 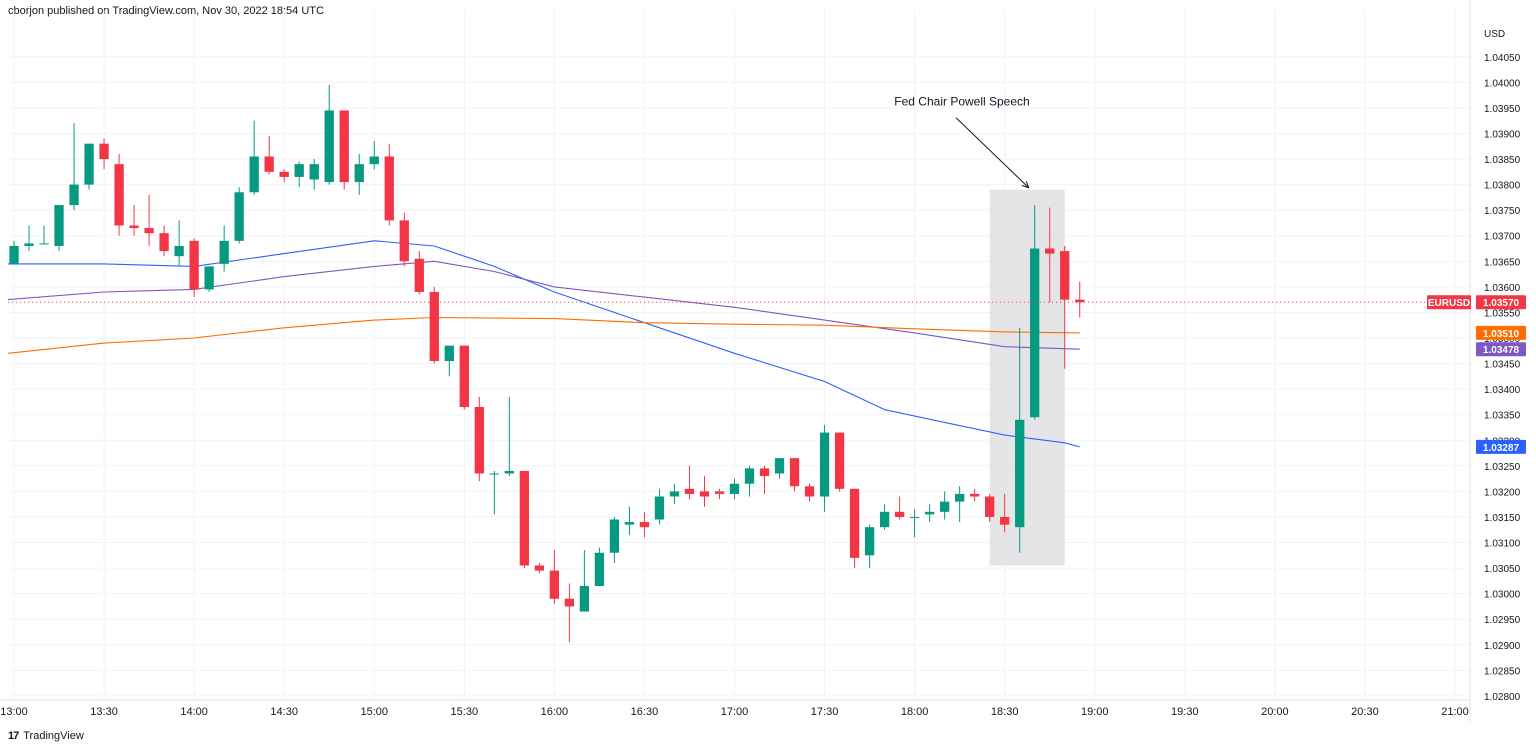 I want to click on y-tick-label: 1.04050, so click(x=1502, y=58).